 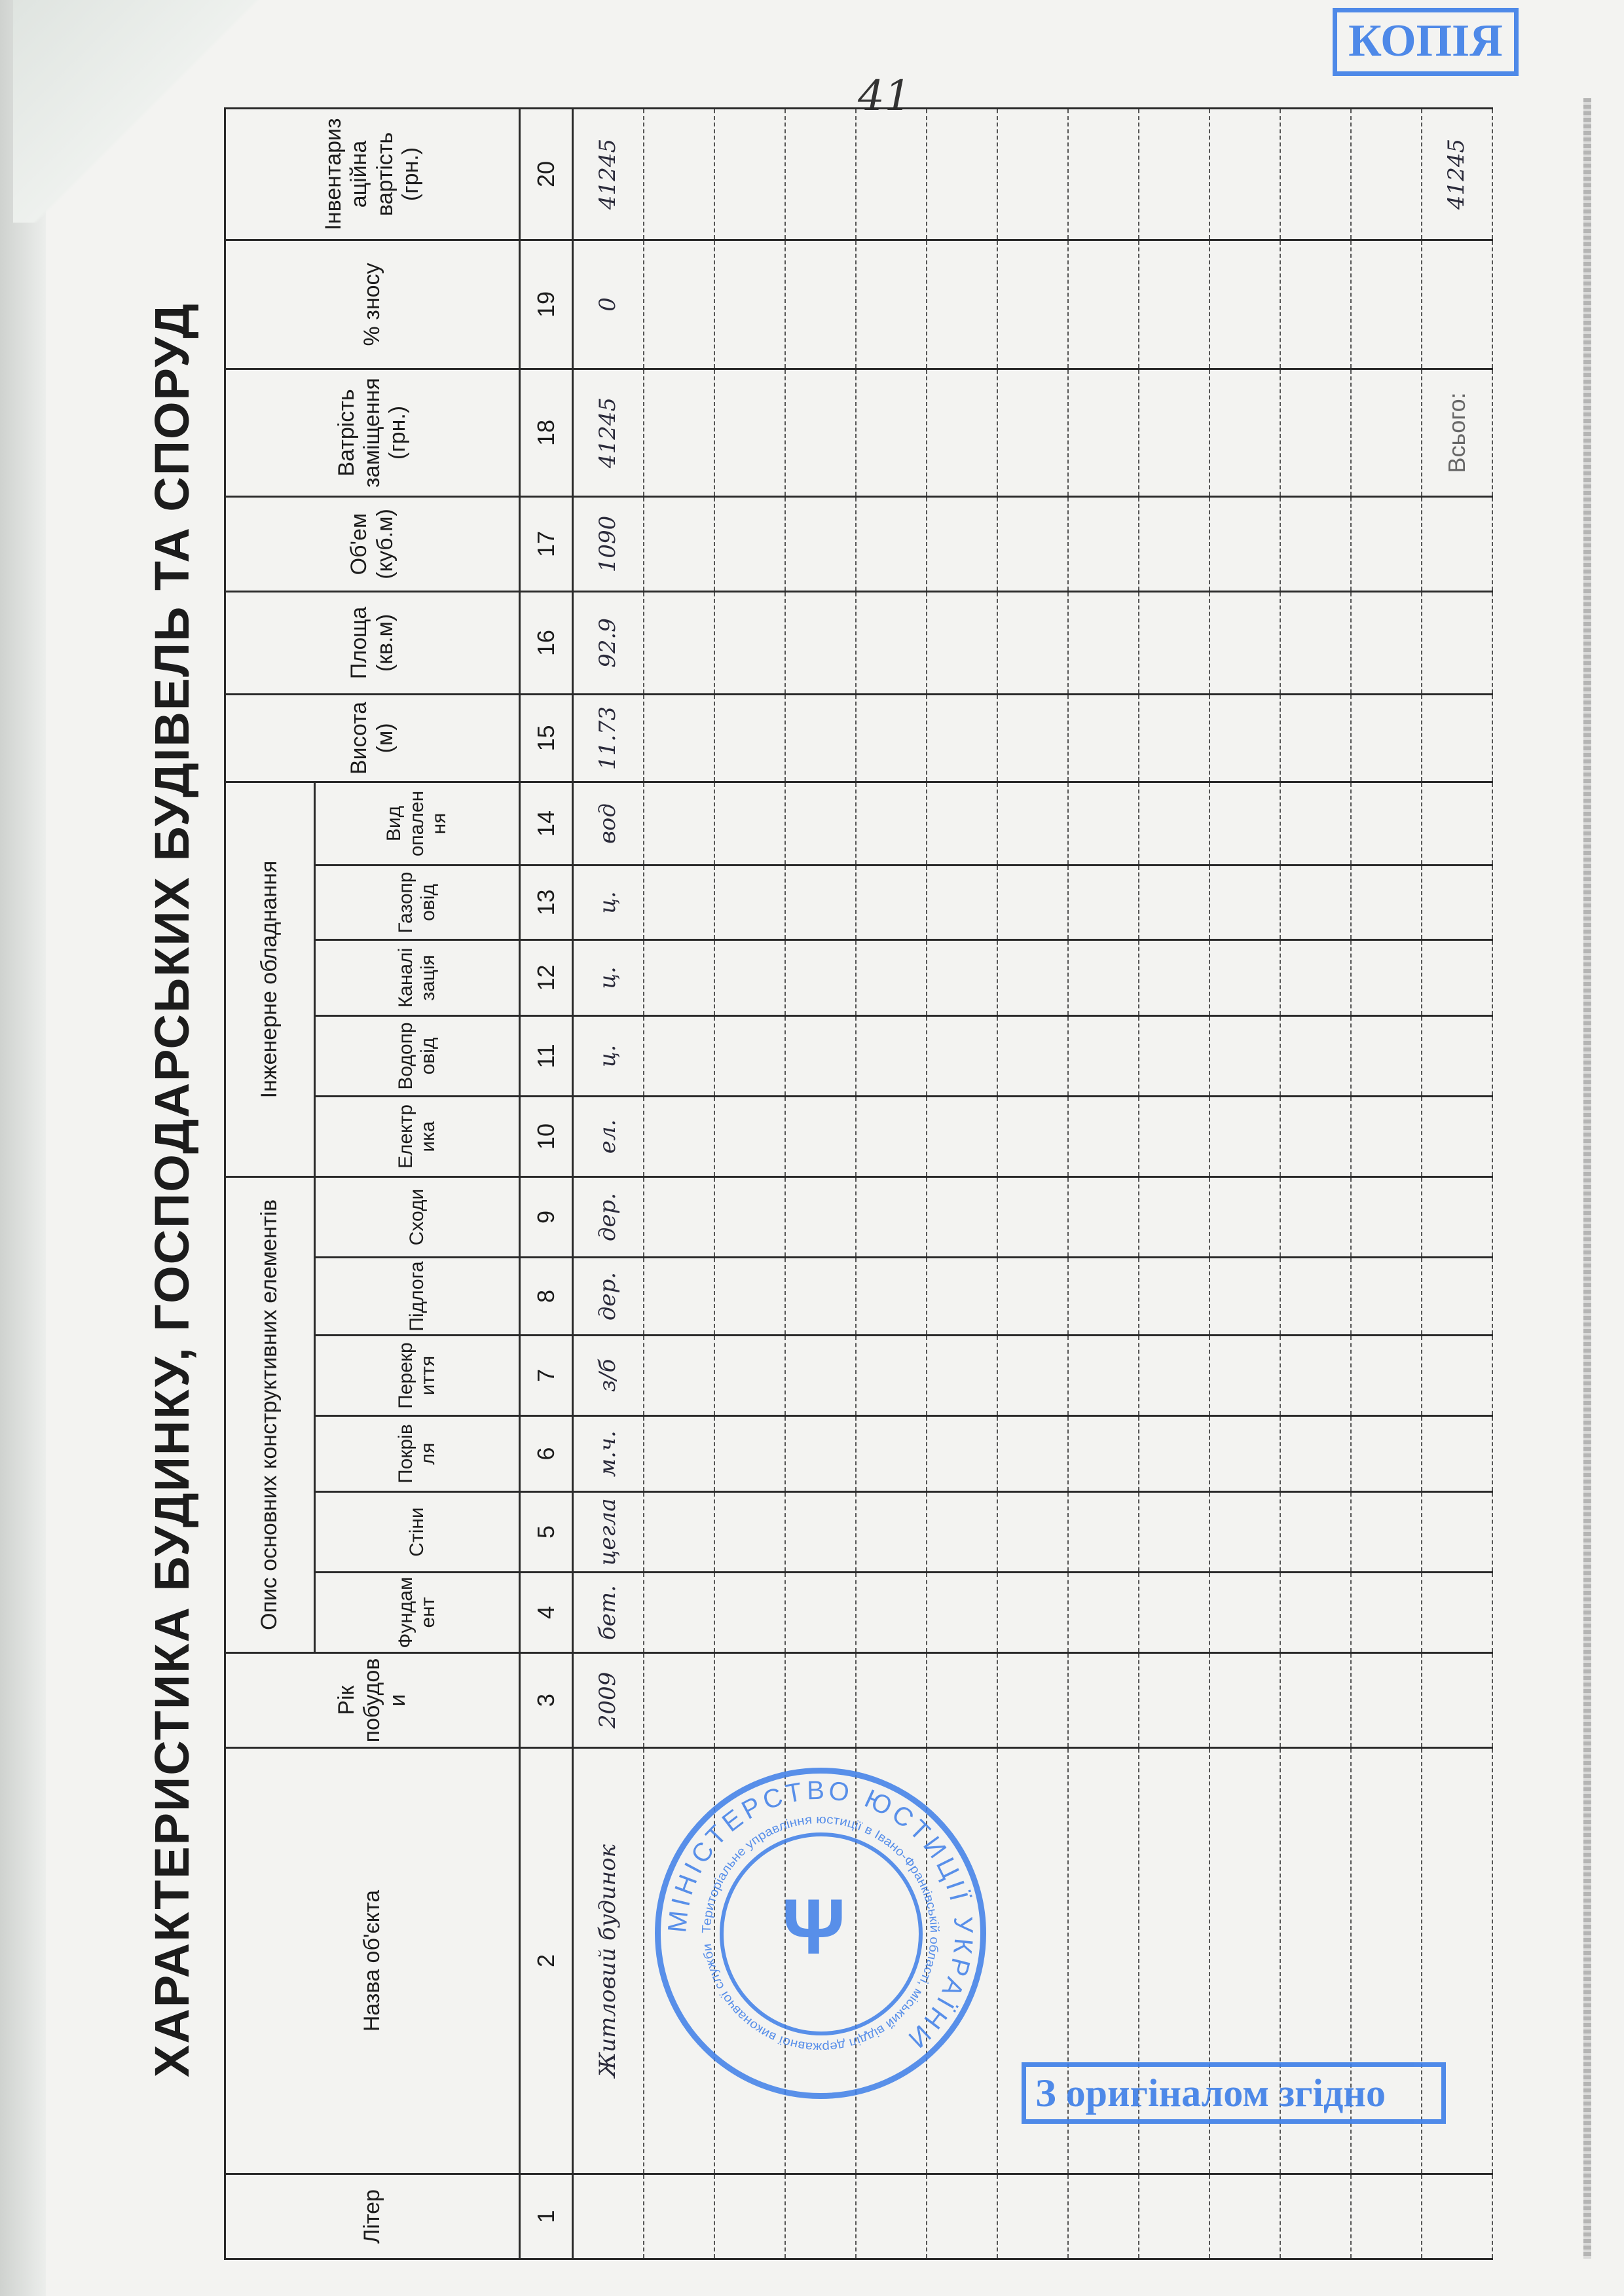 I want to click on table-cell: з/б, so click(x=608, y=1375).